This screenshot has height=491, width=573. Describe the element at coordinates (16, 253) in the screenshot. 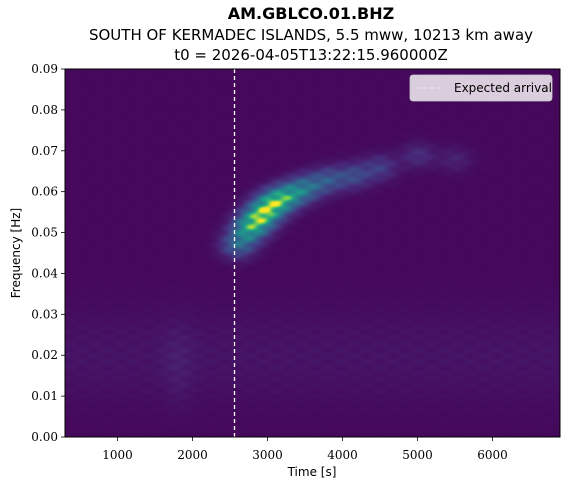

I see `y-axis-label: Frequency [Hz]` at that location.